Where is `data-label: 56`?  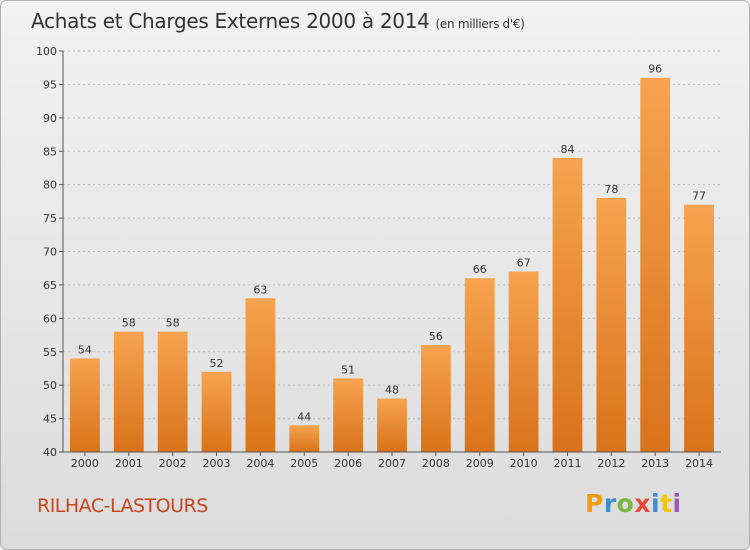
data-label: 56 is located at coordinates (436, 336).